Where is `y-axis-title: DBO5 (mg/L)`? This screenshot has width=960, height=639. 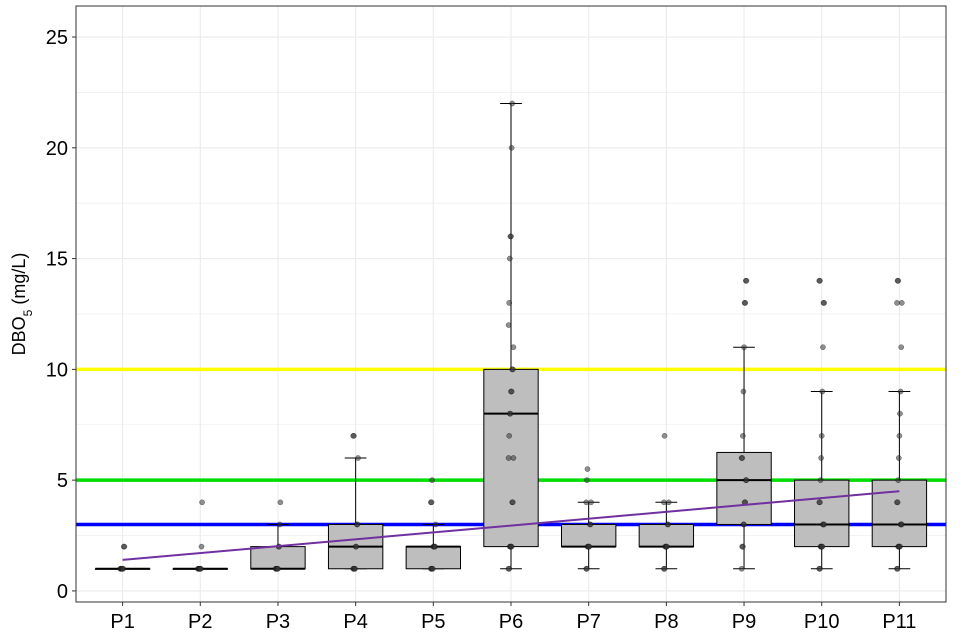 y-axis-title: DBO5 (mg/L) is located at coordinates (22, 304).